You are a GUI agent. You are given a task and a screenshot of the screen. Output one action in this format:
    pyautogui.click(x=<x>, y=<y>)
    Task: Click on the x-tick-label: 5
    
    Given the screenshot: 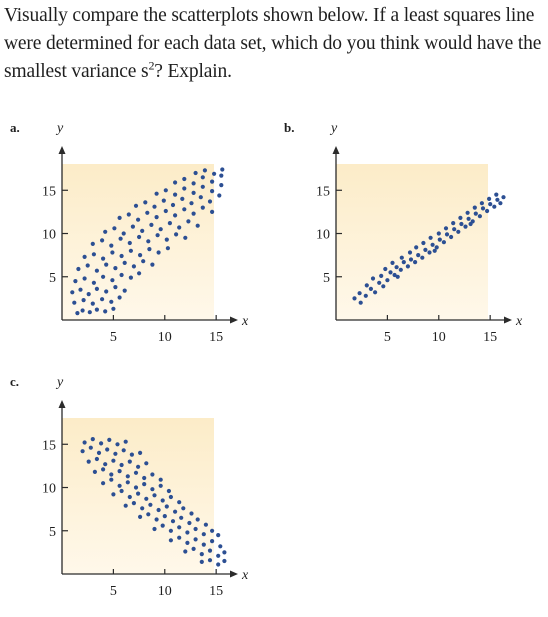 What is the action you would take?
    pyautogui.click(x=387, y=337)
    